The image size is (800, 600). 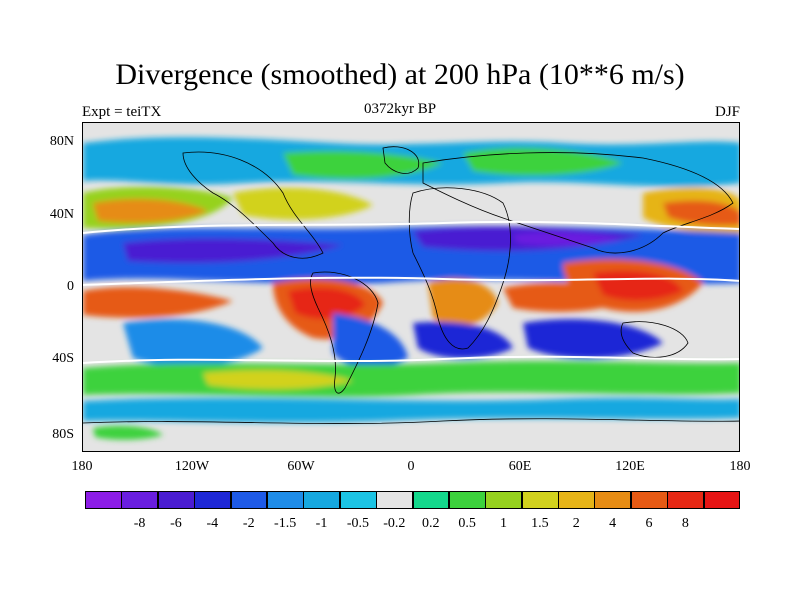 What do you see at coordinates (158, 302) in the screenshot?
I see `field-e-pacific-red` at bounding box center [158, 302].